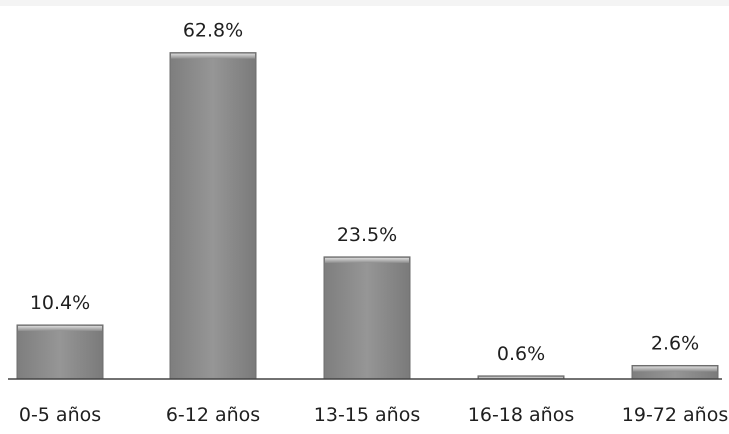 Image resolution: width=729 pixels, height=434 pixels. Describe the element at coordinates (675, 343) in the screenshot. I see `data-label-5: 2.6%` at that location.